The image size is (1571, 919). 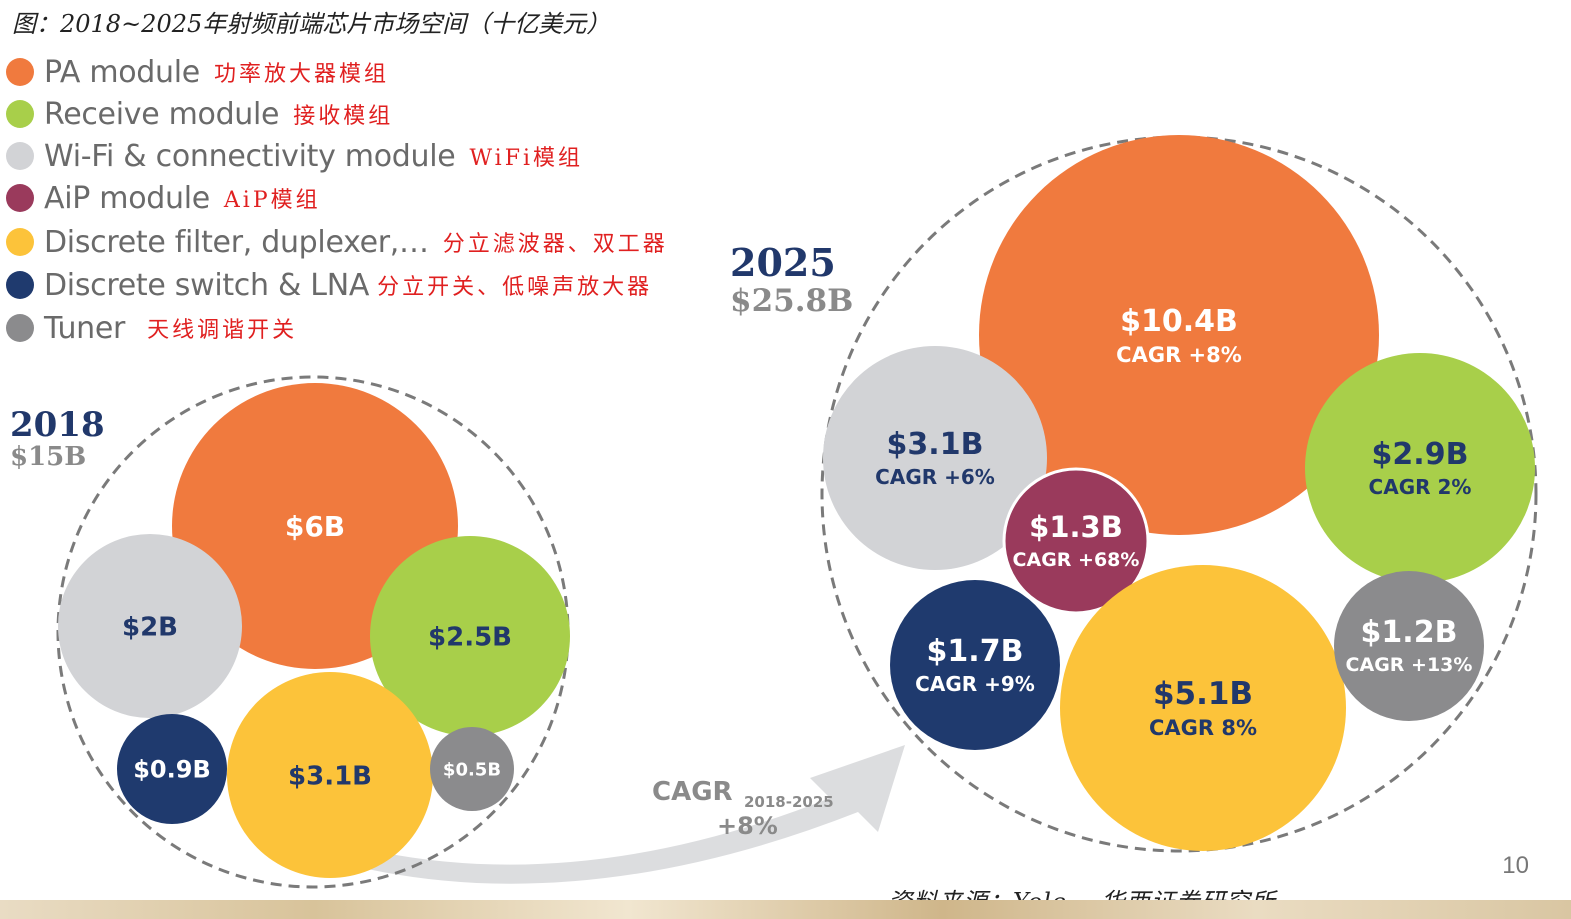 What do you see at coordinates (48, 457) in the screenshot?
I see `year-2018-total: $15B` at bounding box center [48, 457].